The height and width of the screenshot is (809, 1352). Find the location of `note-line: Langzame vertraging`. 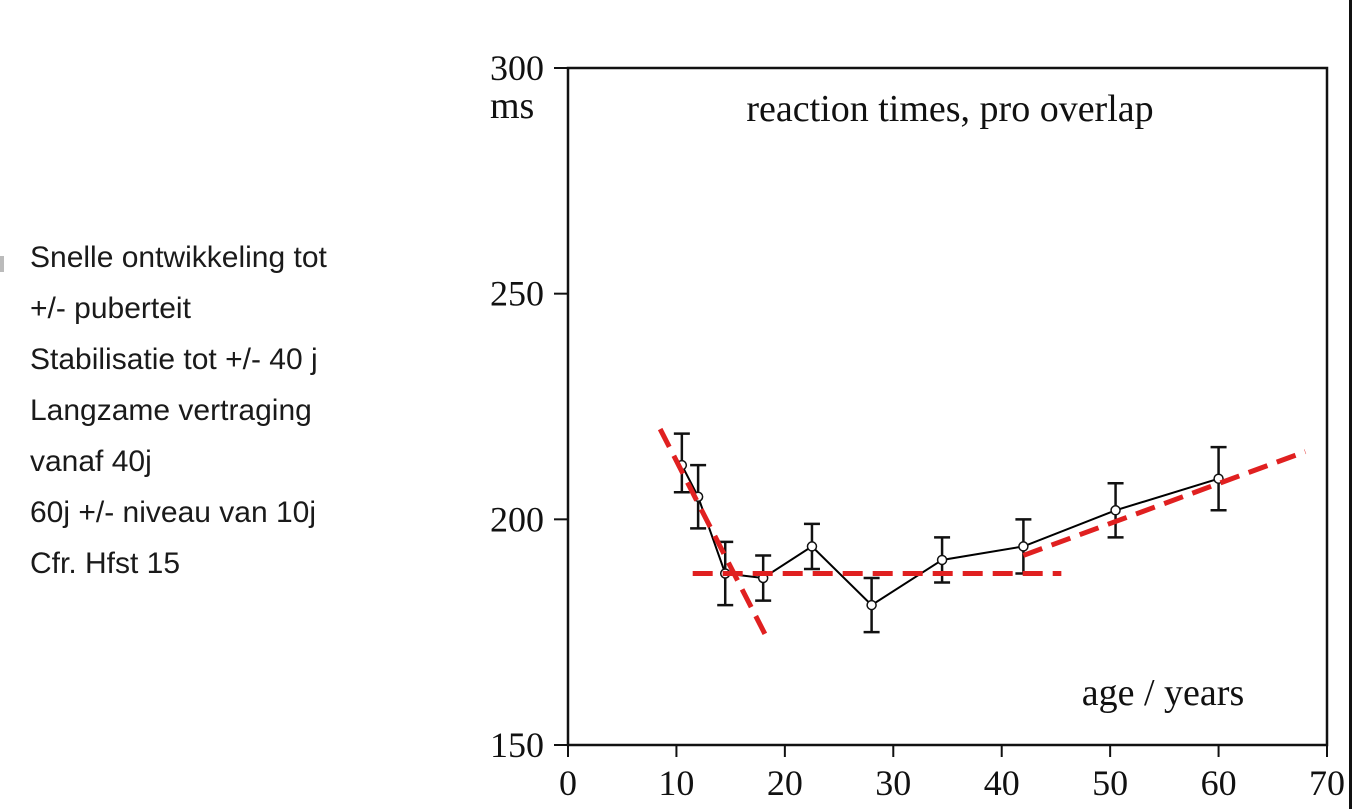

note-line: Langzame vertraging is located at coordinates (171, 410).